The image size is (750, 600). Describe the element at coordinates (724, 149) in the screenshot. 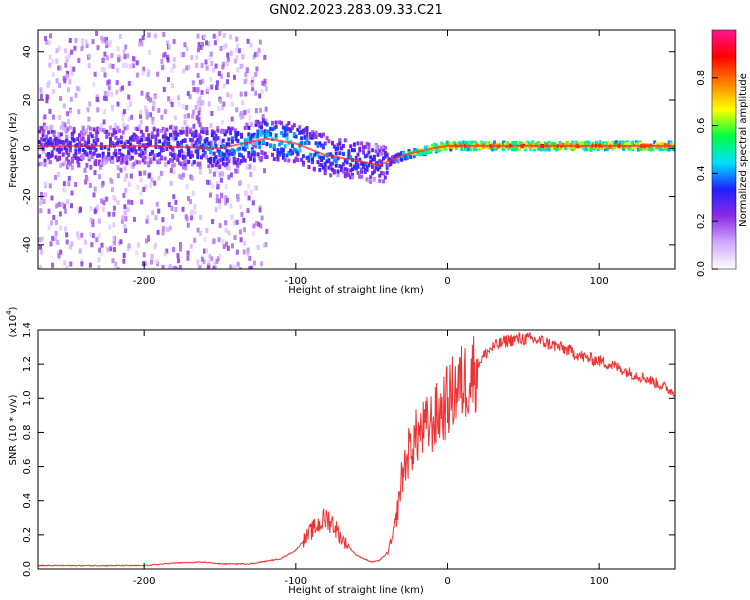

I see `colorbar-scale` at that location.